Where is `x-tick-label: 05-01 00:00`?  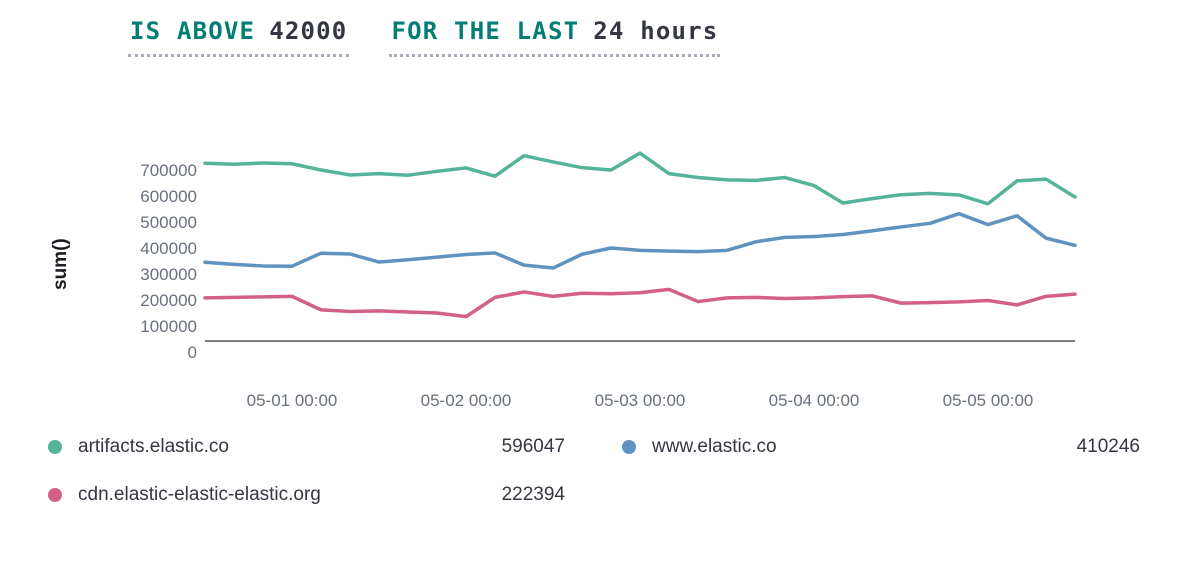 x-tick-label: 05-01 00:00 is located at coordinates (292, 400).